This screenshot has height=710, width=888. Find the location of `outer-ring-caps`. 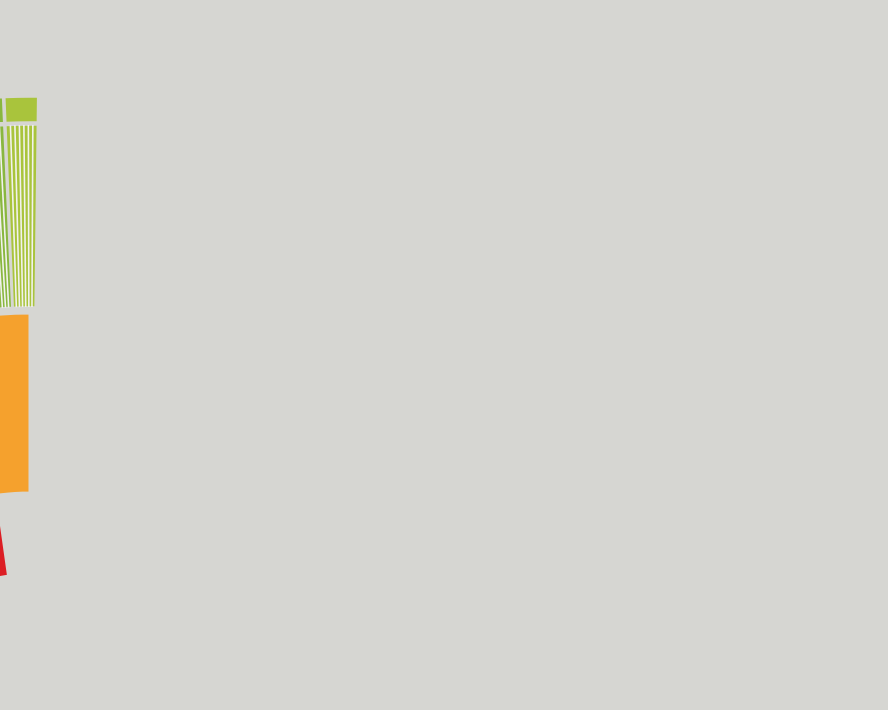

outer-ring-caps is located at coordinates (19, 110).